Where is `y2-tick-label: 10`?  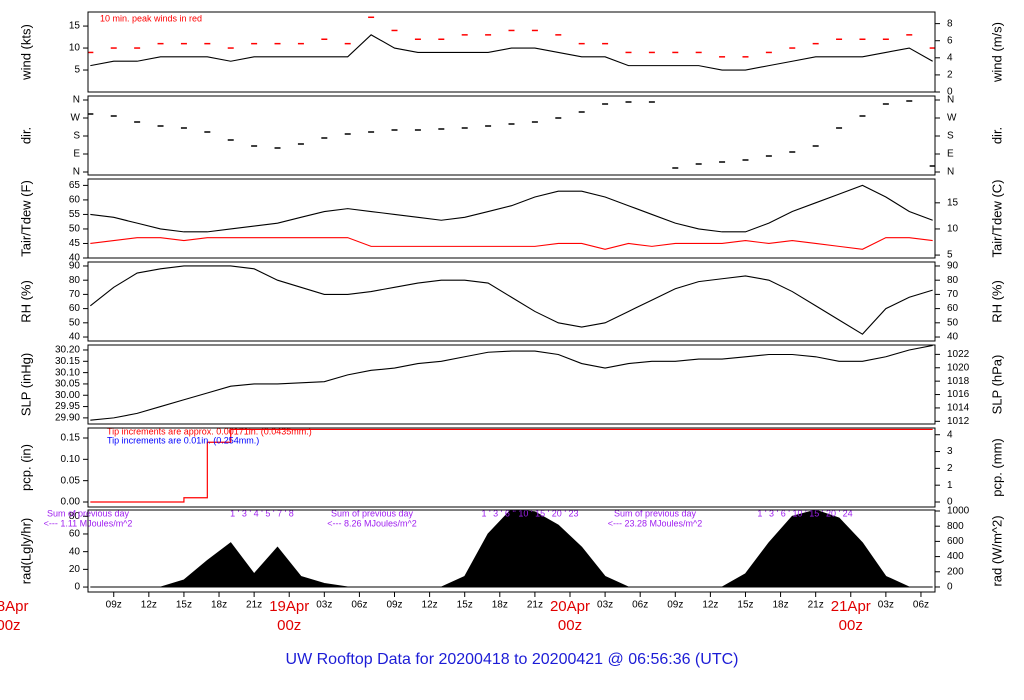
y2-tick-label: 10 is located at coordinates (953, 229).